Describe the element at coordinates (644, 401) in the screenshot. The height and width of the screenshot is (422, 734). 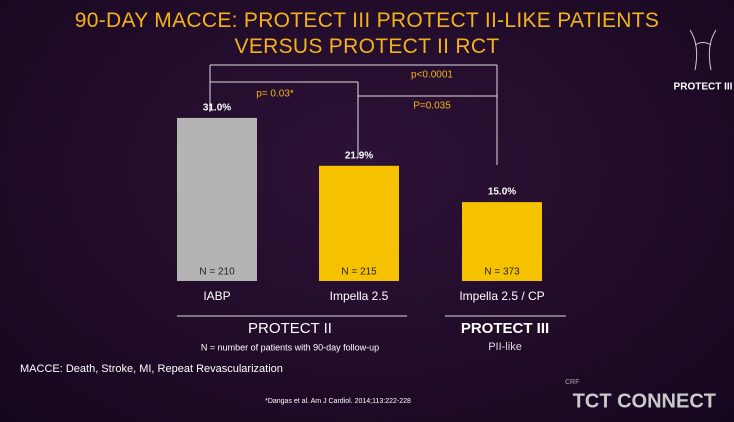
I see `event: TCT CONNECT` at that location.